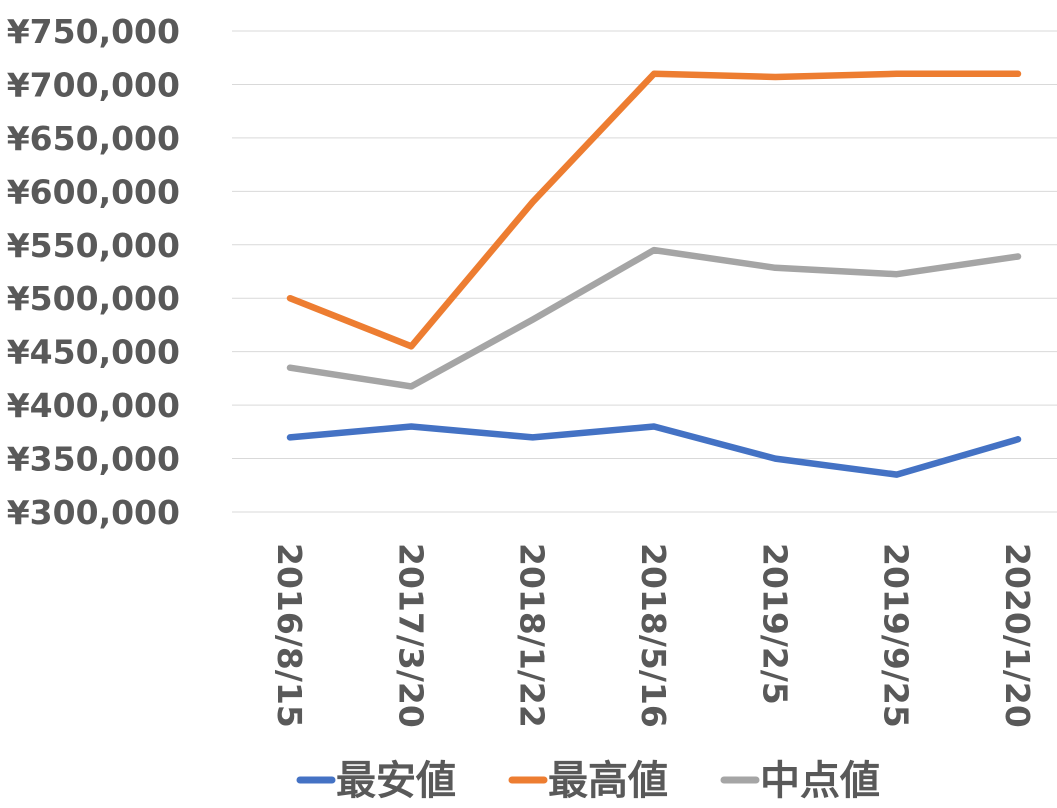 This screenshot has height=808, width=1057. What do you see at coordinates (396, 781) in the screenshot?
I see `legend-label: 最安値` at bounding box center [396, 781].